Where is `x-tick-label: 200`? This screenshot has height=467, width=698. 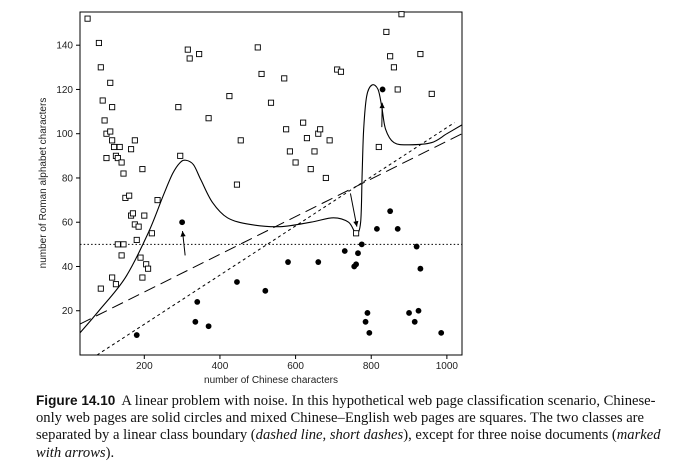
x-tick-label: 200 is located at coordinates (144, 366).